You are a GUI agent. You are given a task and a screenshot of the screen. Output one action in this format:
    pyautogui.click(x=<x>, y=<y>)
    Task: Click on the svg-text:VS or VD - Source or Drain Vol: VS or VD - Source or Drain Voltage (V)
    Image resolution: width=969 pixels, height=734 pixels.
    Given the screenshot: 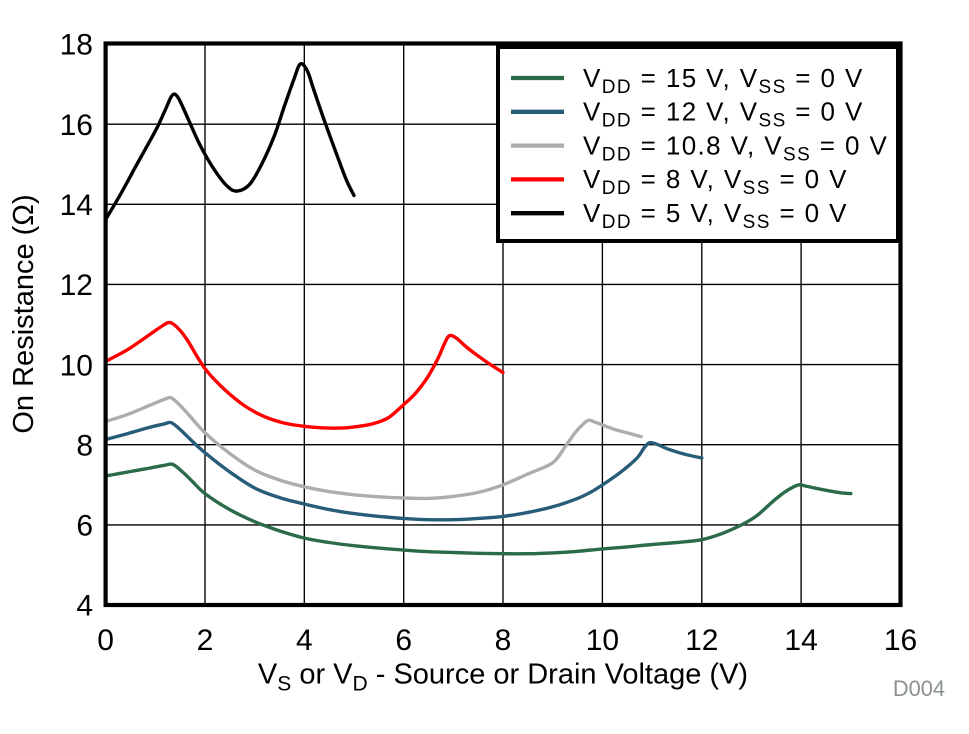 What is the action you would take?
    pyautogui.click(x=503, y=677)
    